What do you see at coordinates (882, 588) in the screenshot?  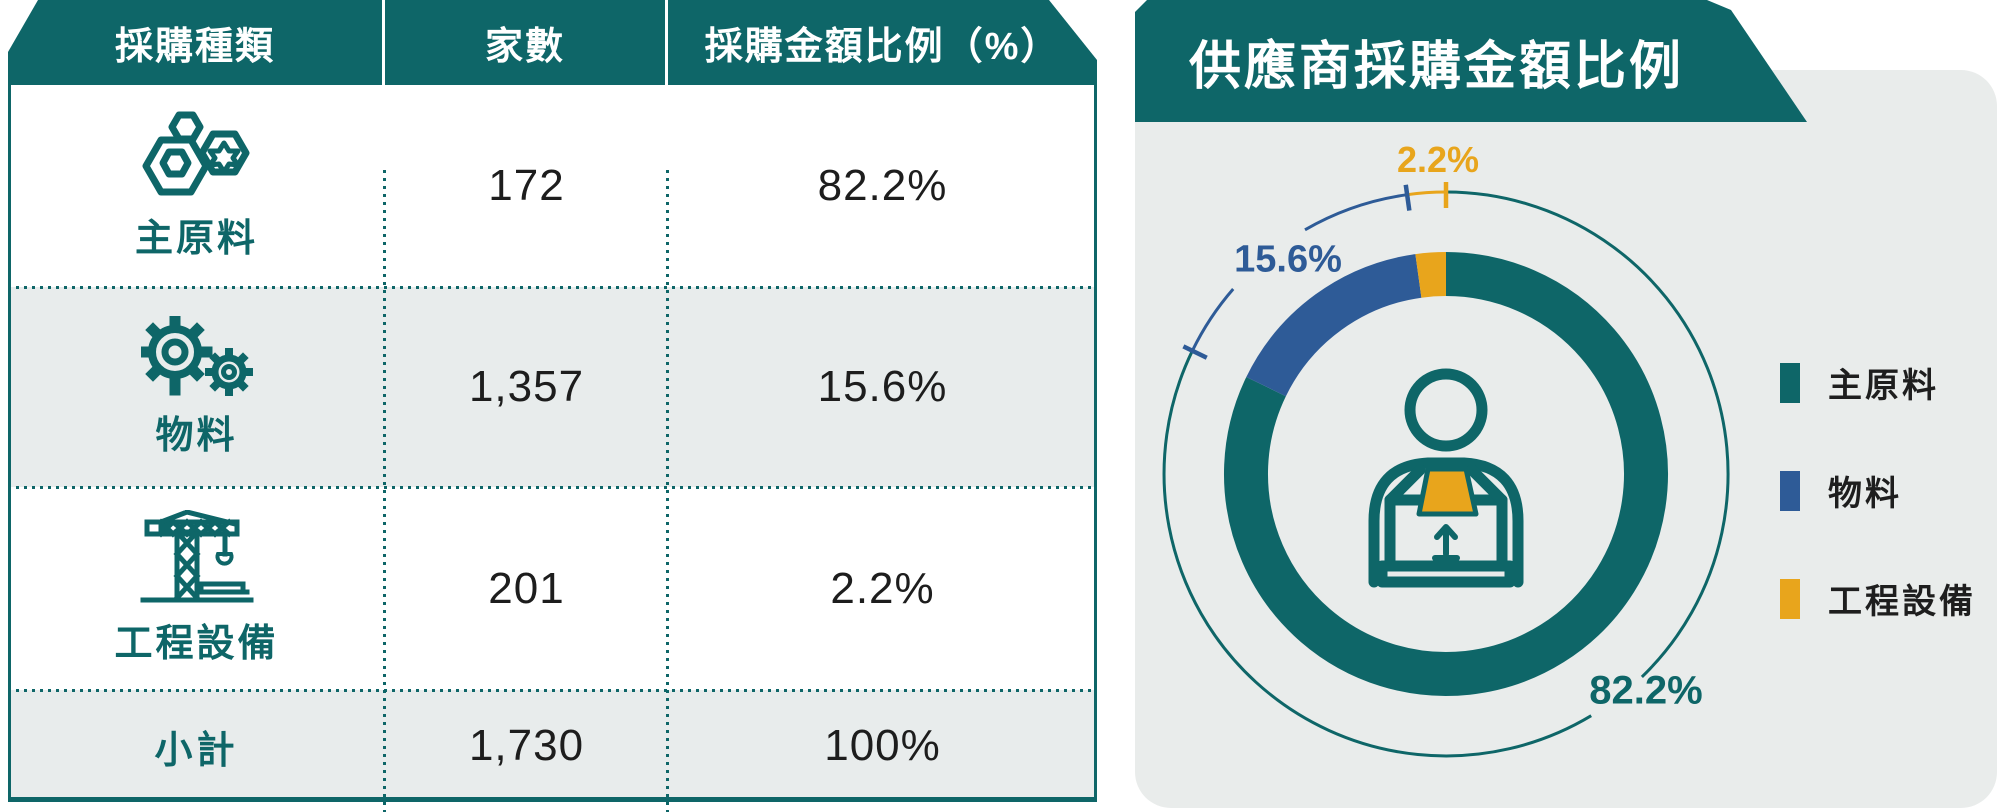 I see `ratio-value: 2.2%` at bounding box center [882, 588].